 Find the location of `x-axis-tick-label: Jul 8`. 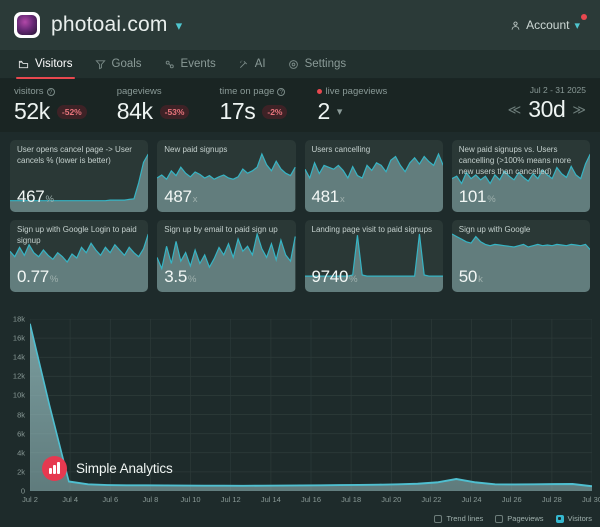

x-axis-tick-label: Jul 8 is located at coordinates (150, 499).